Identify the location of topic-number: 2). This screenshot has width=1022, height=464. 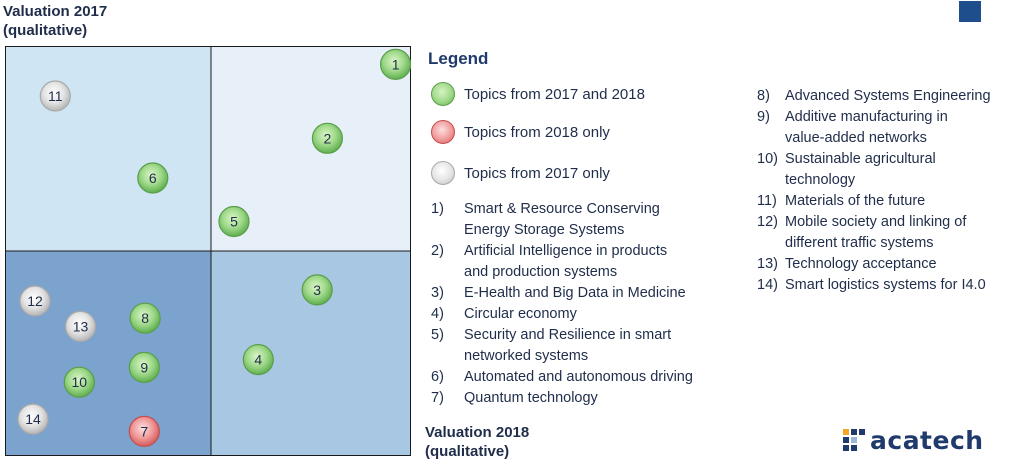
(437, 251).